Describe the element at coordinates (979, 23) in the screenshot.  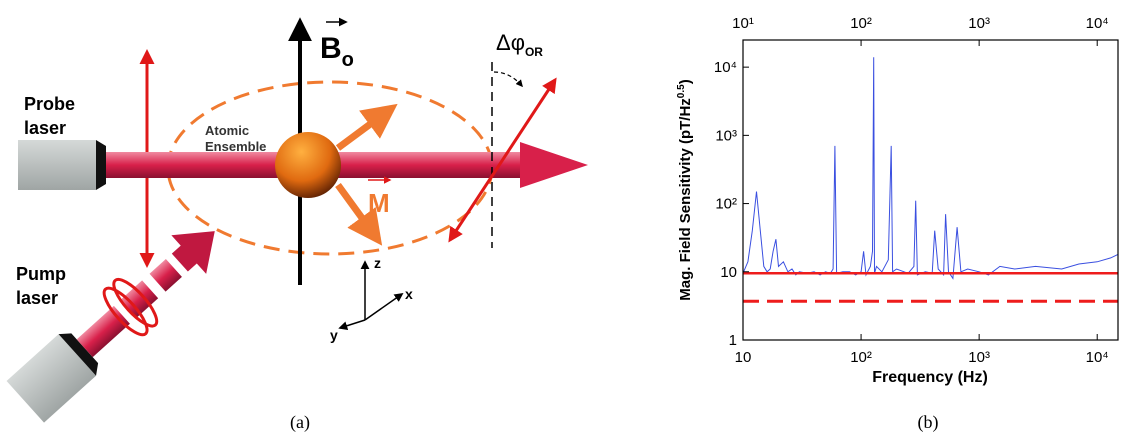
I see `x2-tick-label: 10³` at that location.